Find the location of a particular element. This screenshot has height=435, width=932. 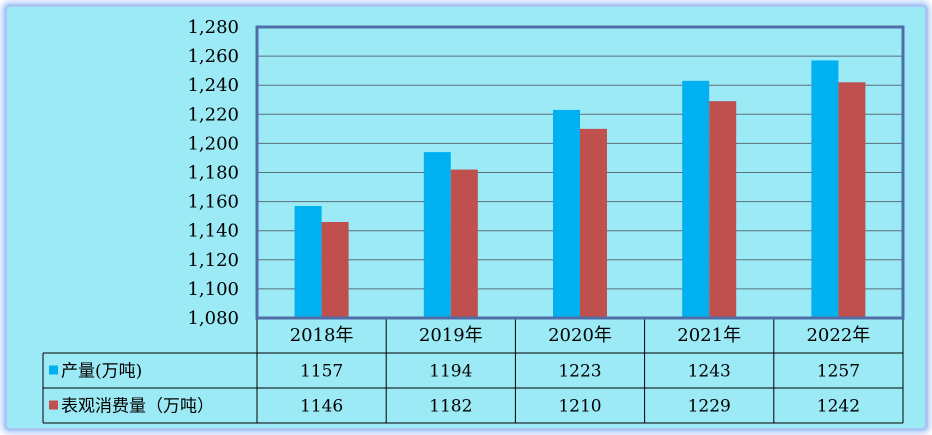

series-name: 表观消费量（万吨） is located at coordinates (137, 407).